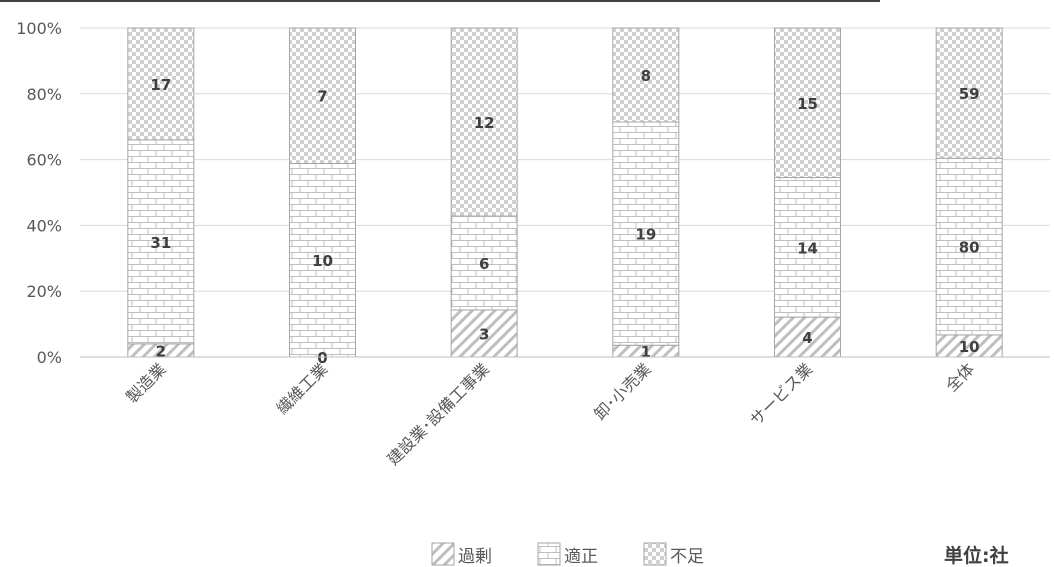  Describe the element at coordinates (145, 382) in the screenshot. I see `x-category-label: 製造業` at that location.